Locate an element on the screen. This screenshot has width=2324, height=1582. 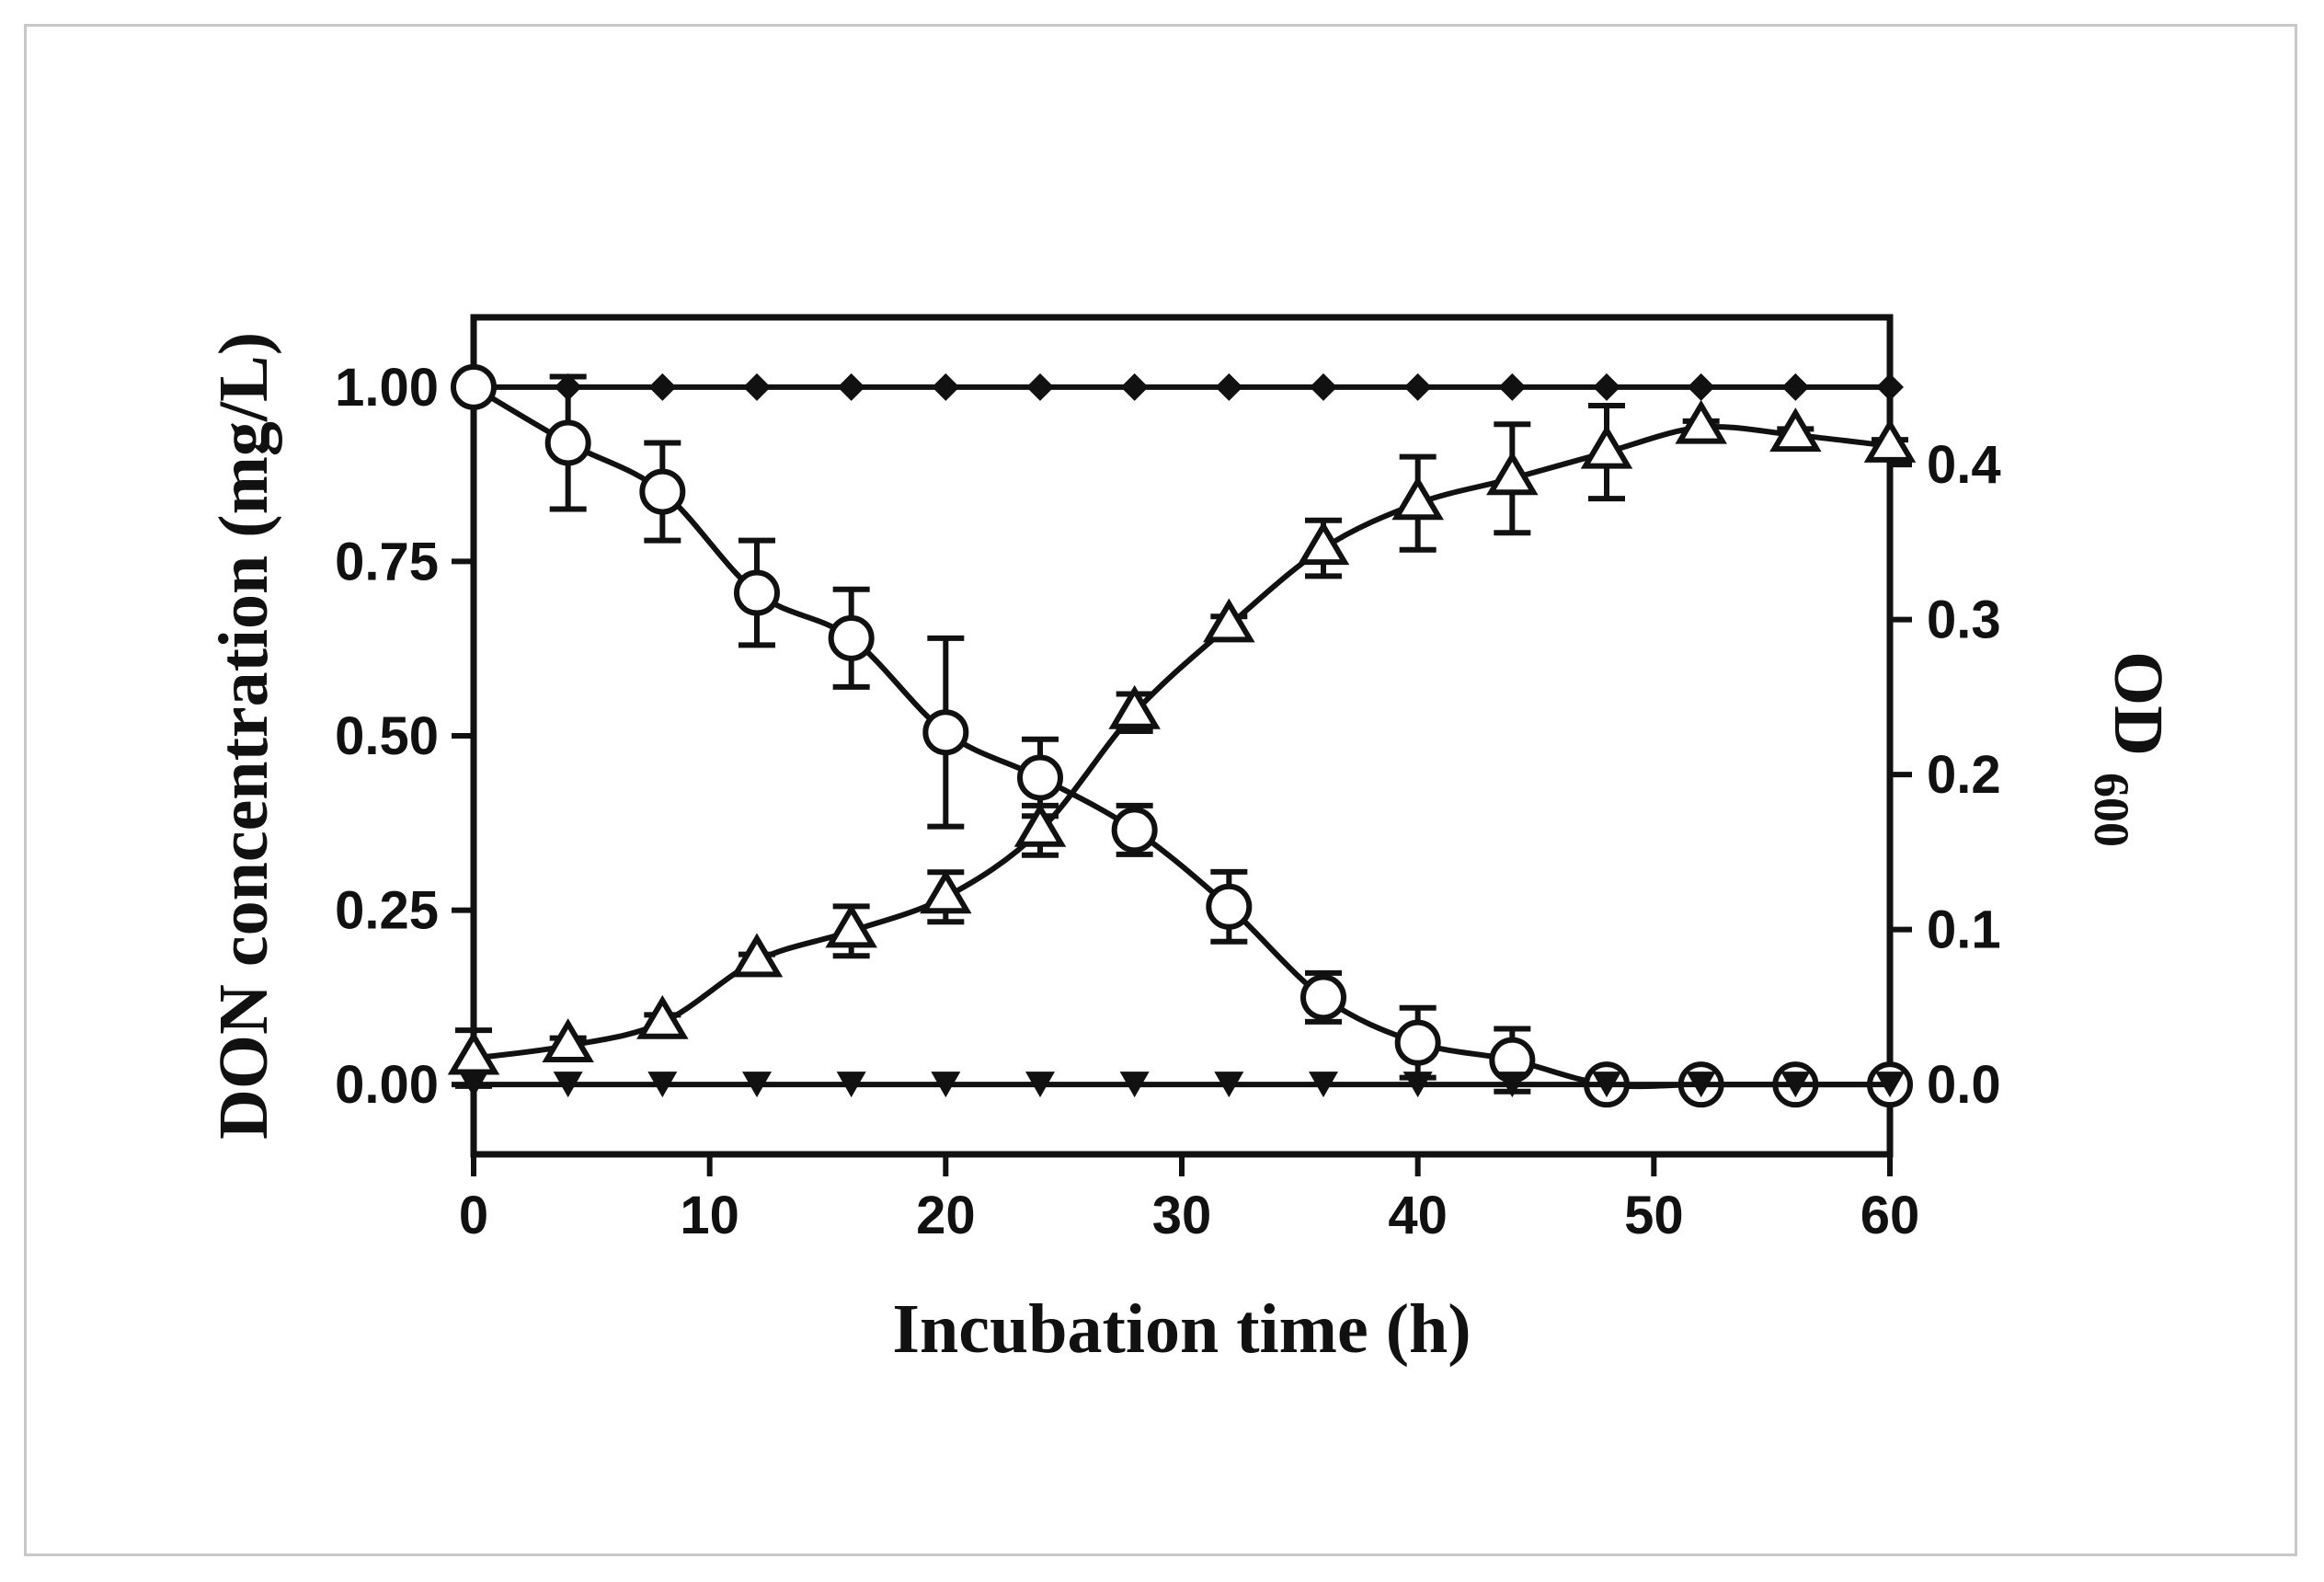
y2-tick-label: 0.4 is located at coordinates (1964, 465).